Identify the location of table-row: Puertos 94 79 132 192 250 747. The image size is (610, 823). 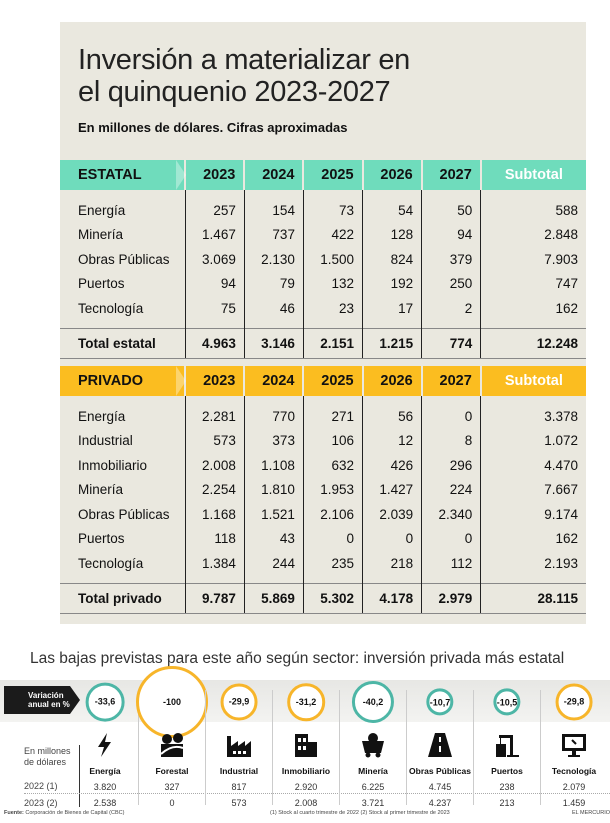
(323, 283).